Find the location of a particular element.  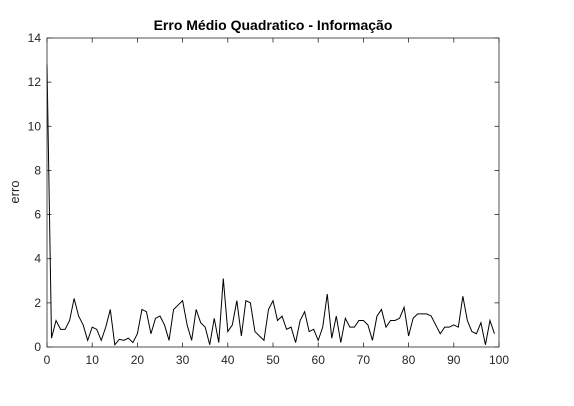

x-tick-label: 10 is located at coordinates (93, 360).